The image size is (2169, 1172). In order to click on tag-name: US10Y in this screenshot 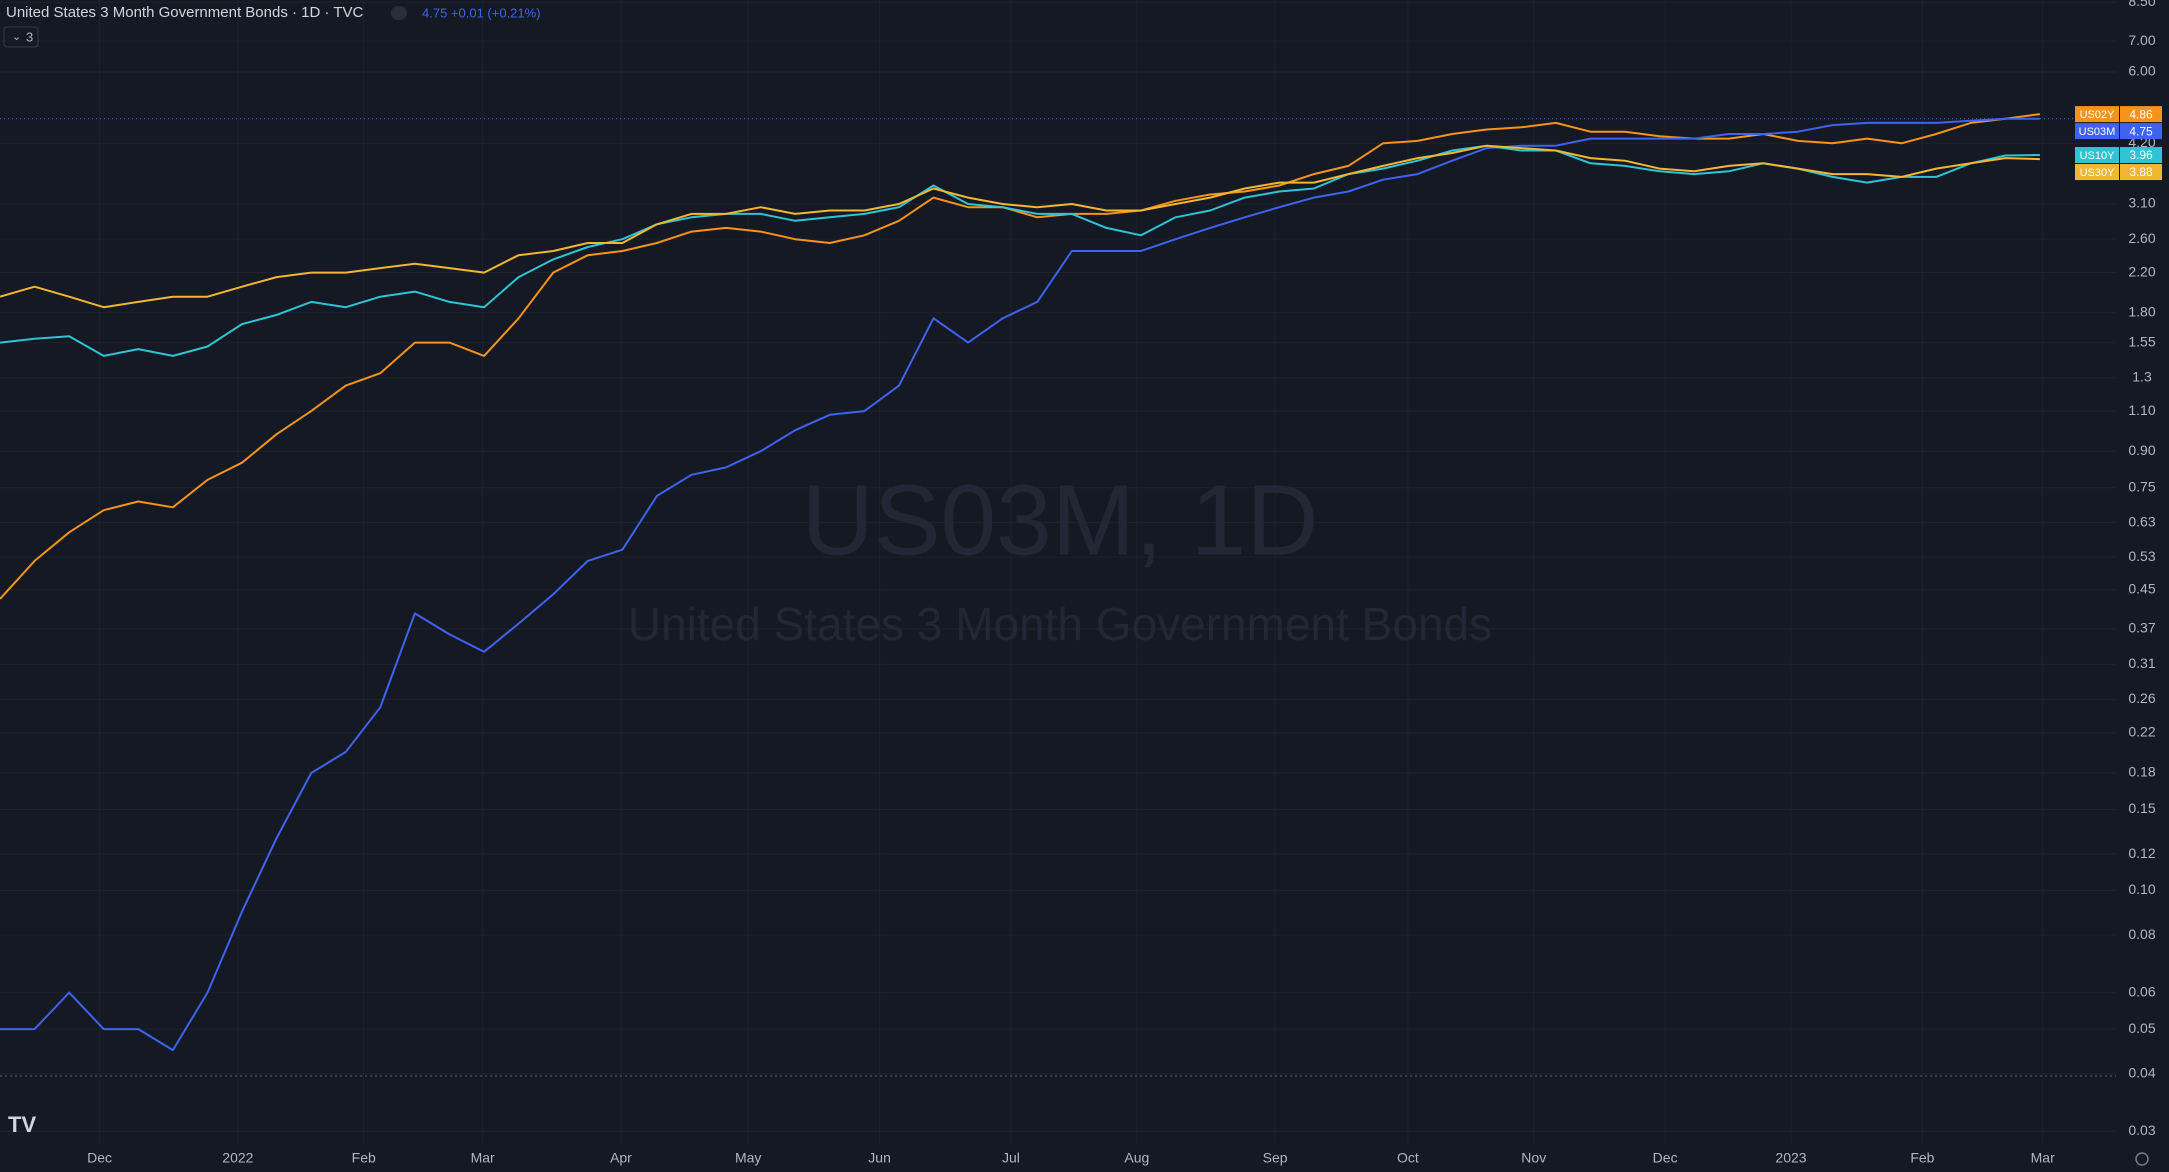, I will do `click(2098, 156)`.